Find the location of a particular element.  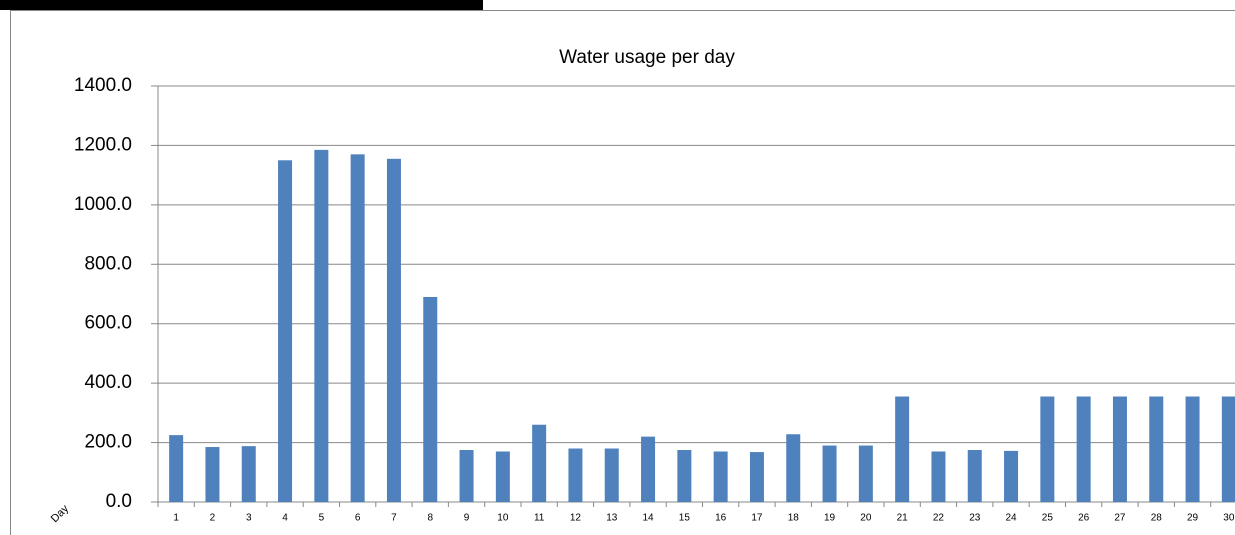

x-tick-label: 19 is located at coordinates (830, 518).